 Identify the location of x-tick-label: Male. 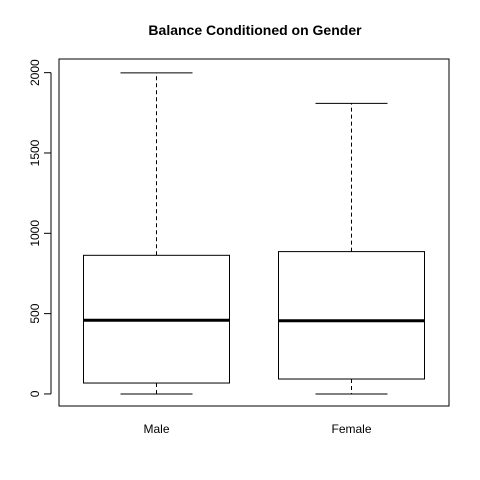
(156, 429).